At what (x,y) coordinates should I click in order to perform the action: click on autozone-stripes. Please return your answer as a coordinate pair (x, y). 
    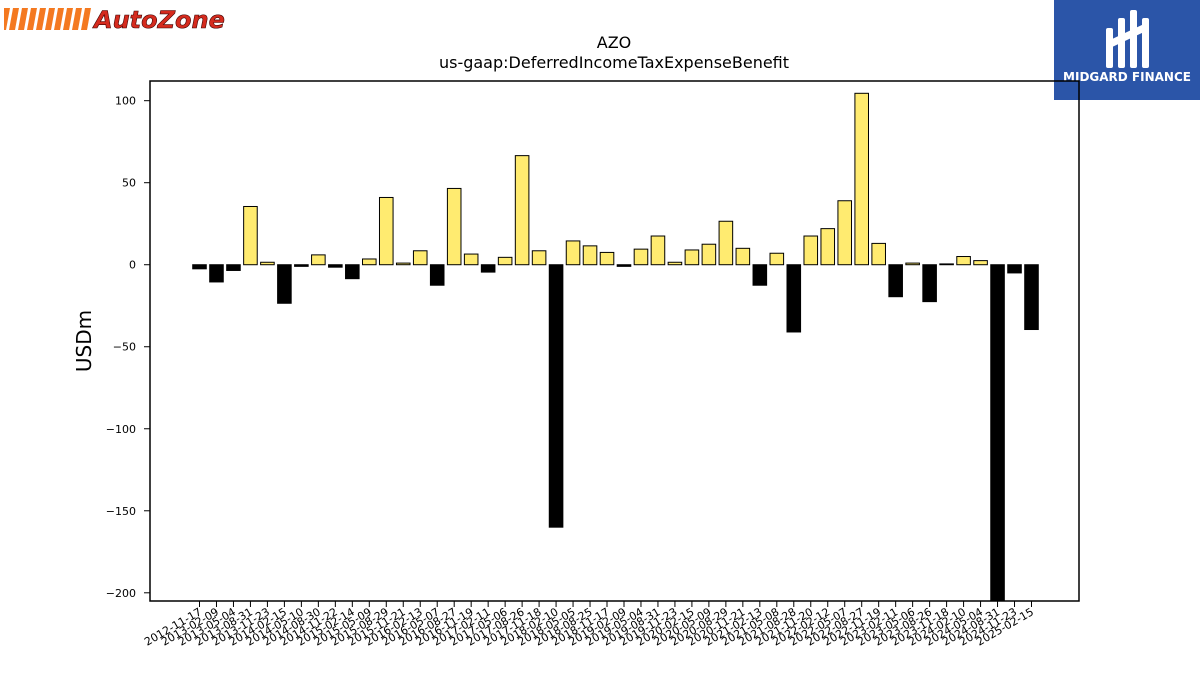
    Looking at the image, I should click on (47, 19).